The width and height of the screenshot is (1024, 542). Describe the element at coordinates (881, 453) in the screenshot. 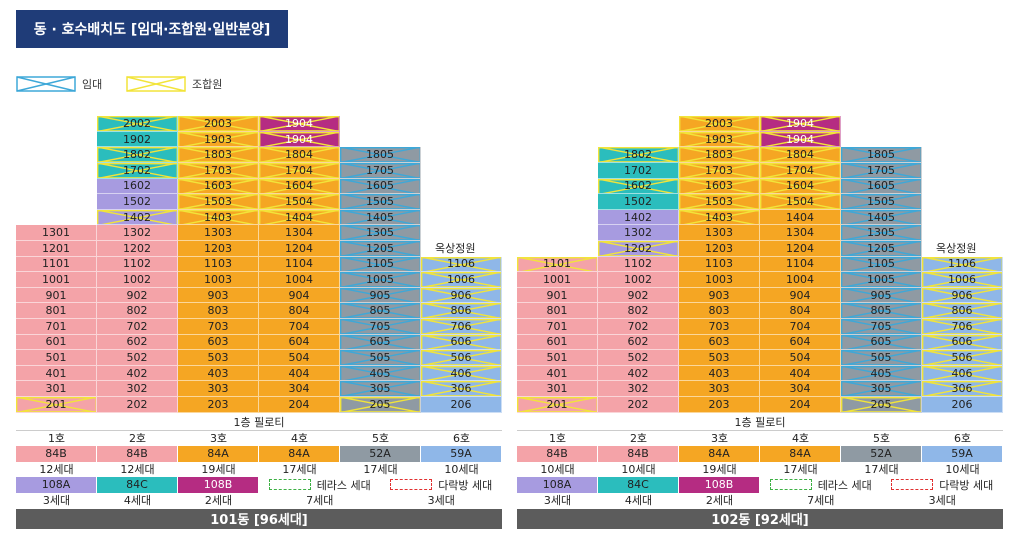

I see `line-type: 52A` at that location.